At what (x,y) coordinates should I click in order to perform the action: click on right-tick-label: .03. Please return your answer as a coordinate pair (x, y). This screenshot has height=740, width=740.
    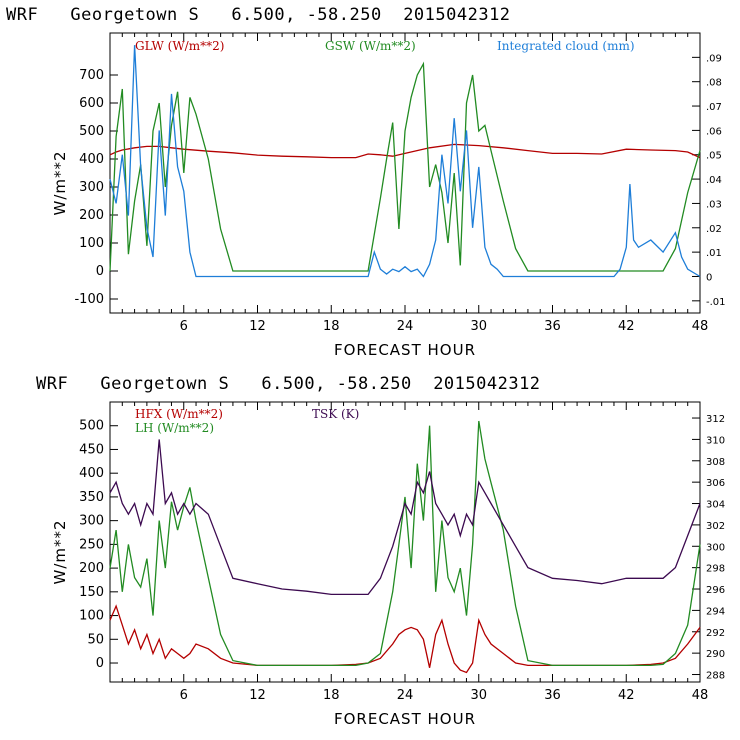
    Looking at the image, I should click on (714, 204).